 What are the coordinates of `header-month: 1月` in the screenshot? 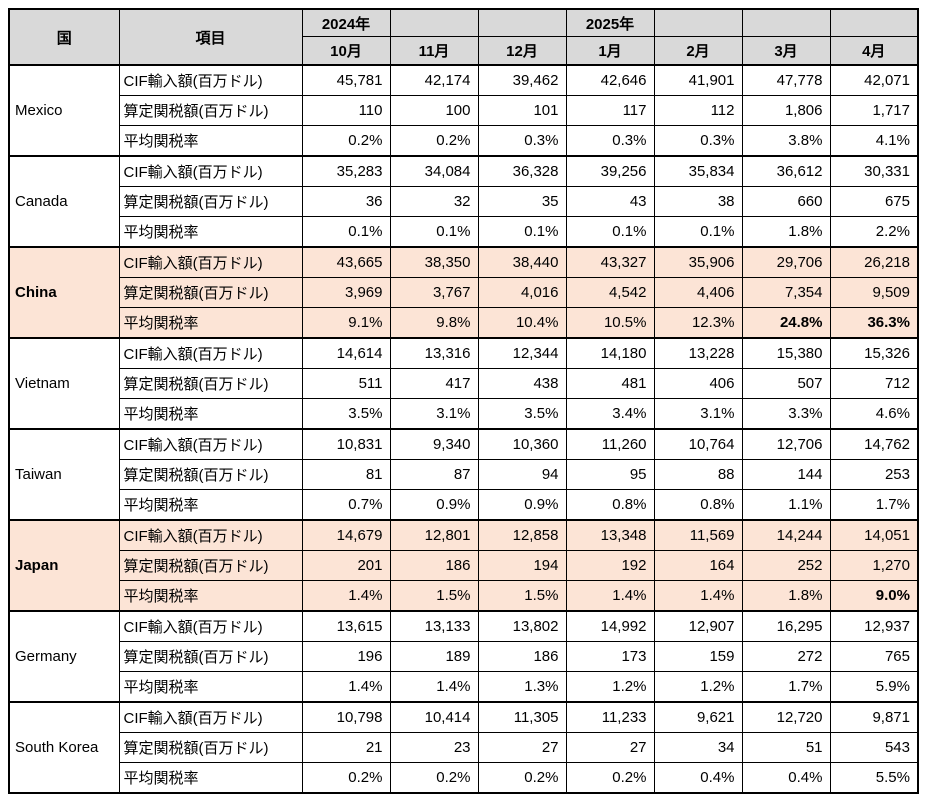 It's located at (610, 51).